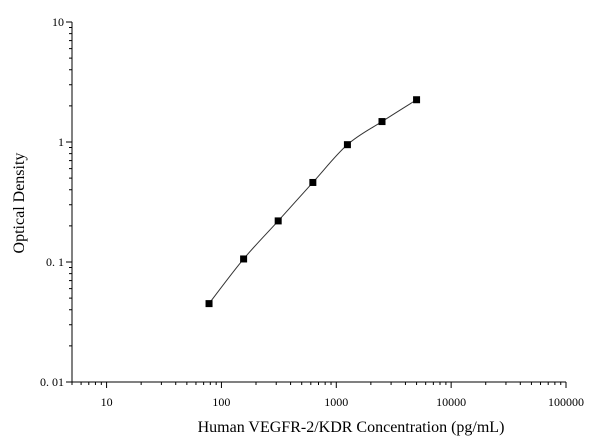 Image resolution: width=600 pixels, height=446 pixels. Describe the element at coordinates (58, 22) in the screenshot. I see `y-tick-label: 10` at that location.